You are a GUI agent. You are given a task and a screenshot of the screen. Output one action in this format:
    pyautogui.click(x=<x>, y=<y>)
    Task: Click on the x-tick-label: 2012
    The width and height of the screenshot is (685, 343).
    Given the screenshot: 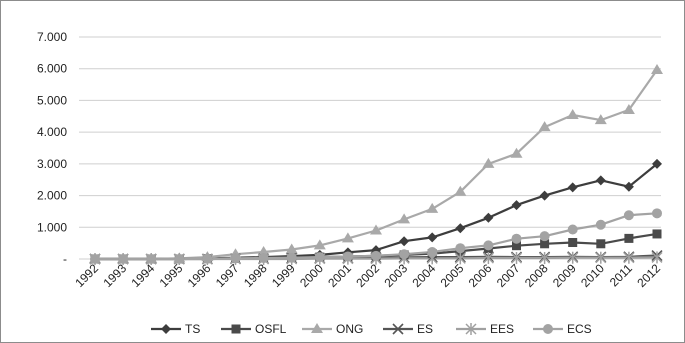 What is the action you would take?
    pyautogui.click(x=648, y=275)
    